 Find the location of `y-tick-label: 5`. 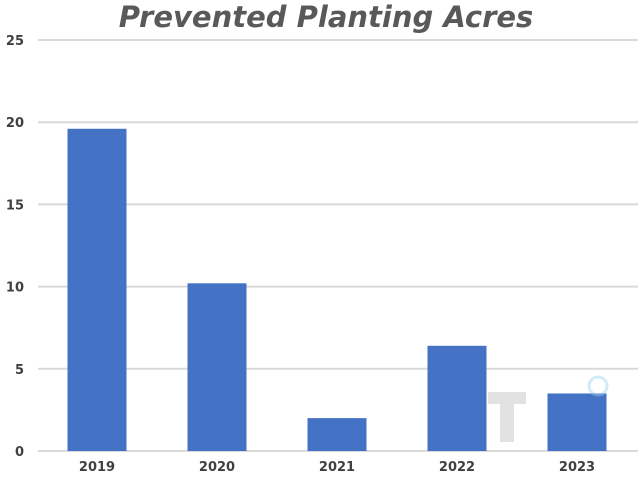

y-tick-label: 5 is located at coordinates (19, 370).